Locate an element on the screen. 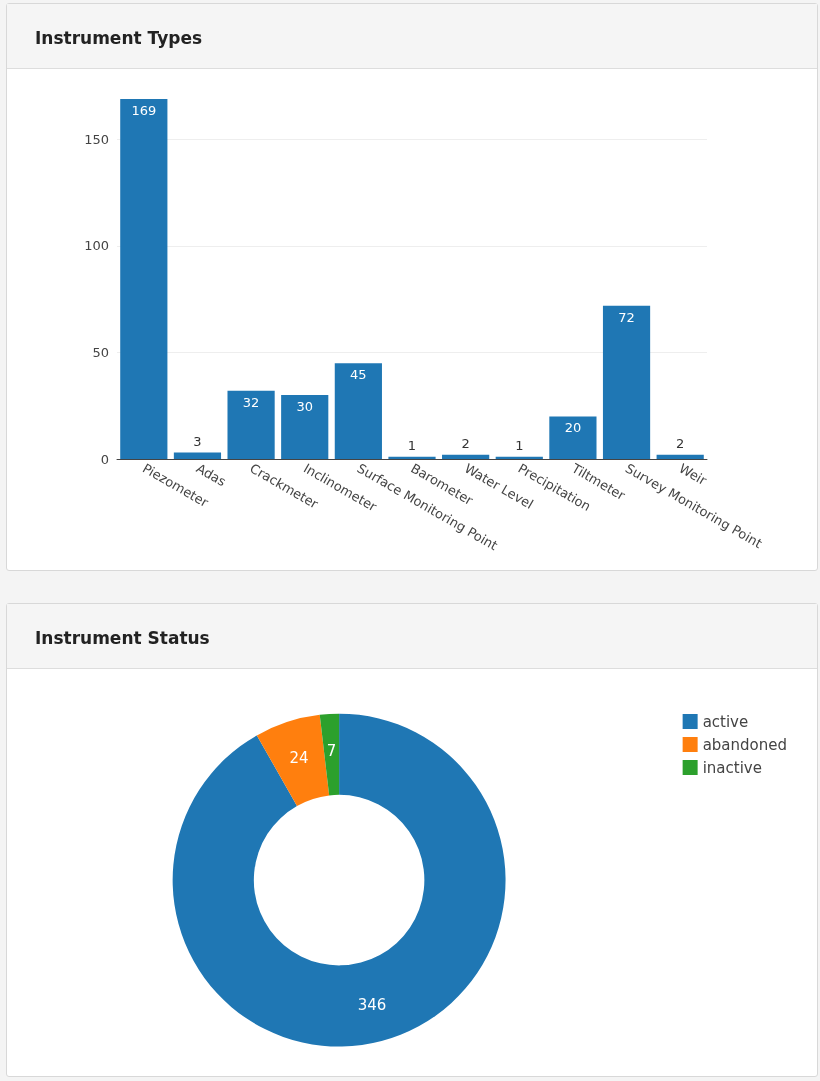  legend-label: inactive is located at coordinates (732, 767).